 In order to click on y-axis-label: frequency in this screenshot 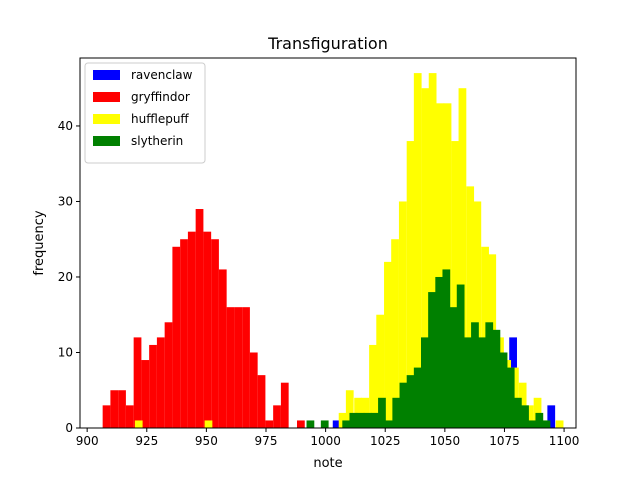, I will do `click(39, 243)`.